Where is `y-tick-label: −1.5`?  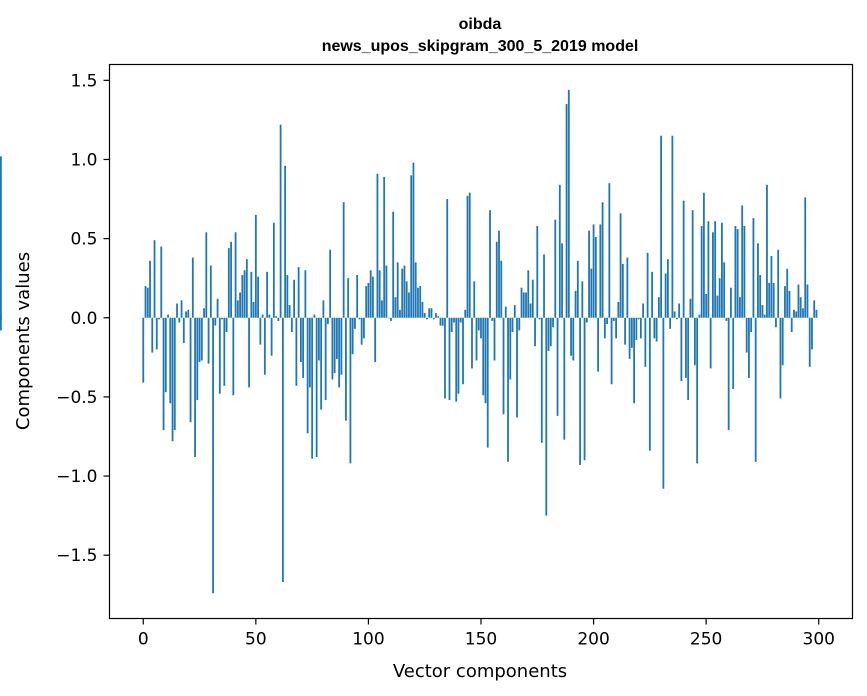
y-tick-label: −1.5 is located at coordinates (76, 556).